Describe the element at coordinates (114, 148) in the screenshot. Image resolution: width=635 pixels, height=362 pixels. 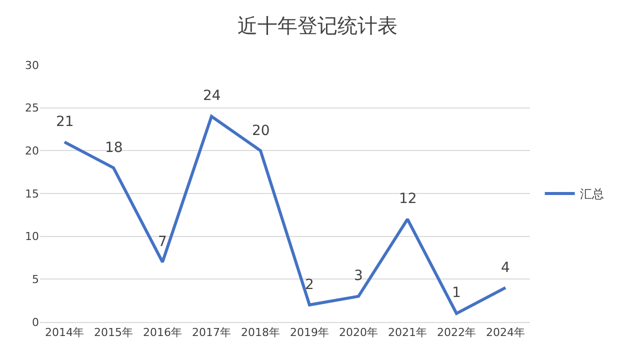
I see `data-label: 18` at that location.